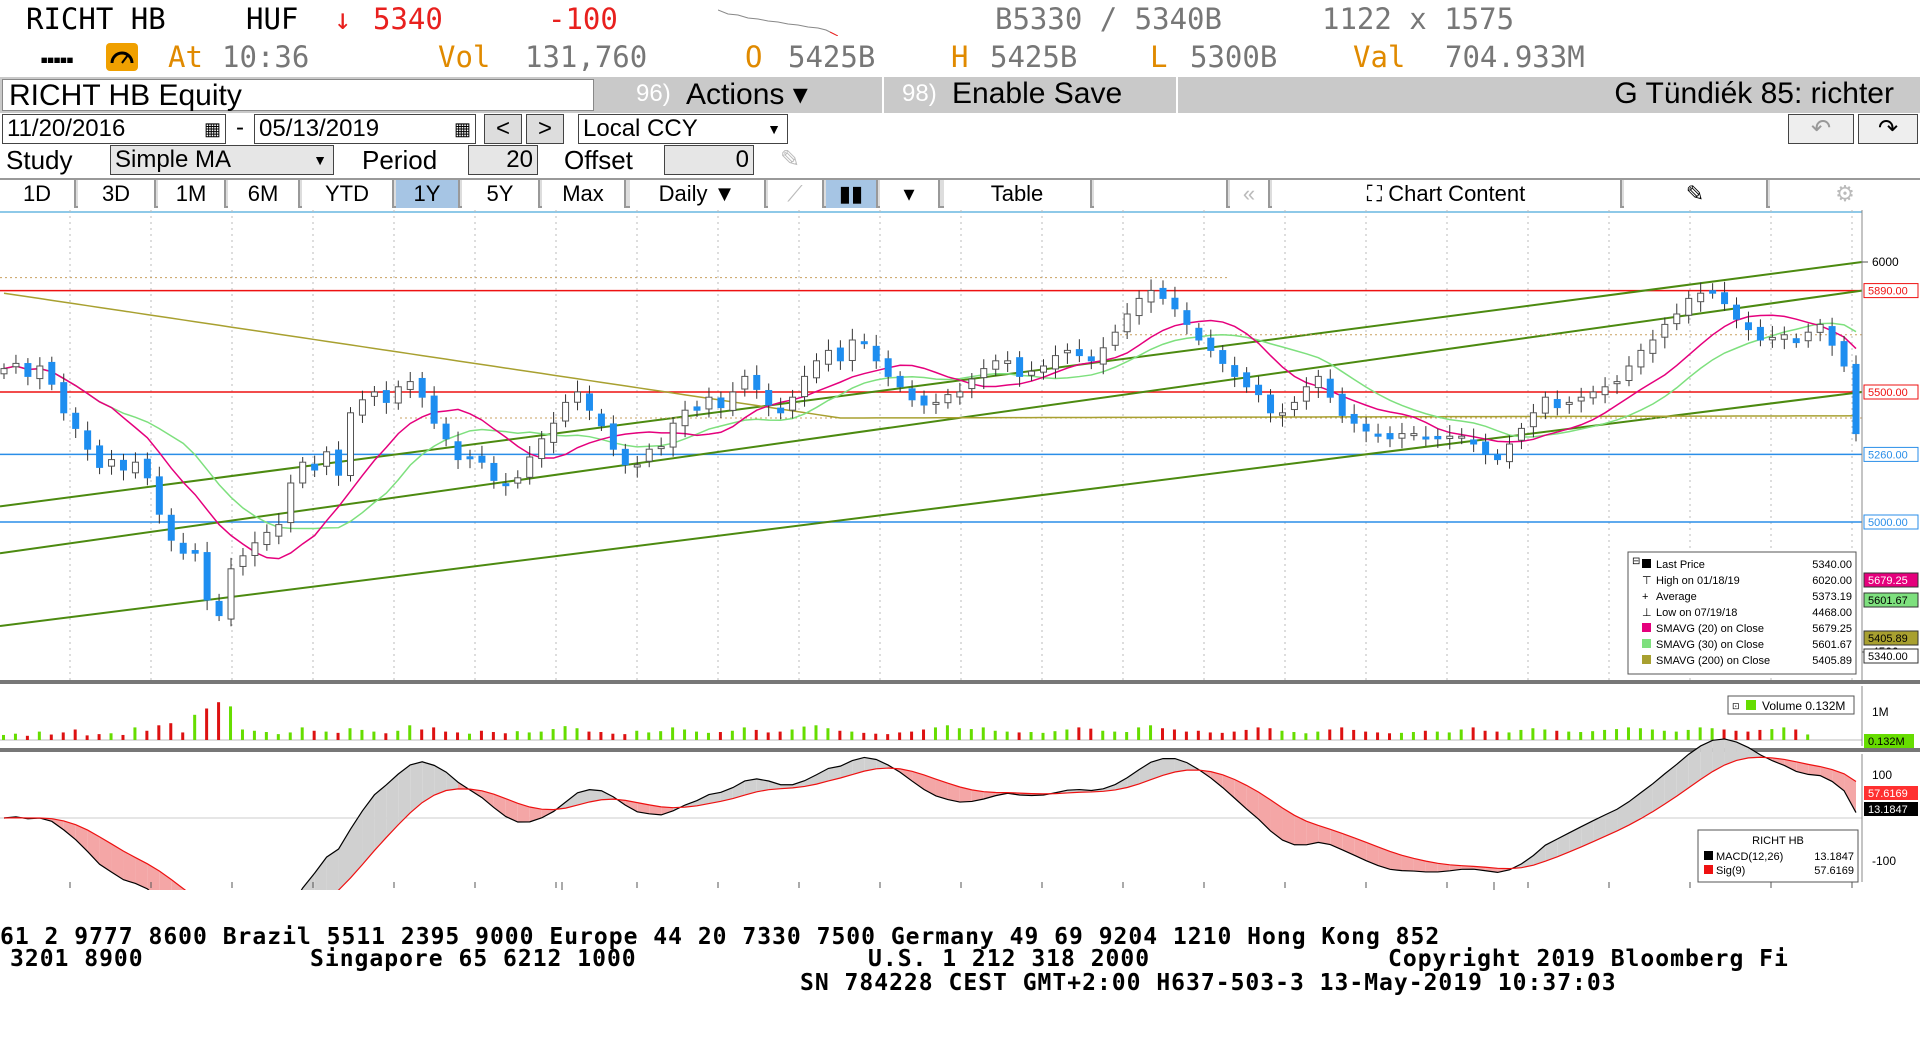 This screenshot has width=1920, height=1039. I want to click on range-button-1y: 1Y, so click(428, 194).